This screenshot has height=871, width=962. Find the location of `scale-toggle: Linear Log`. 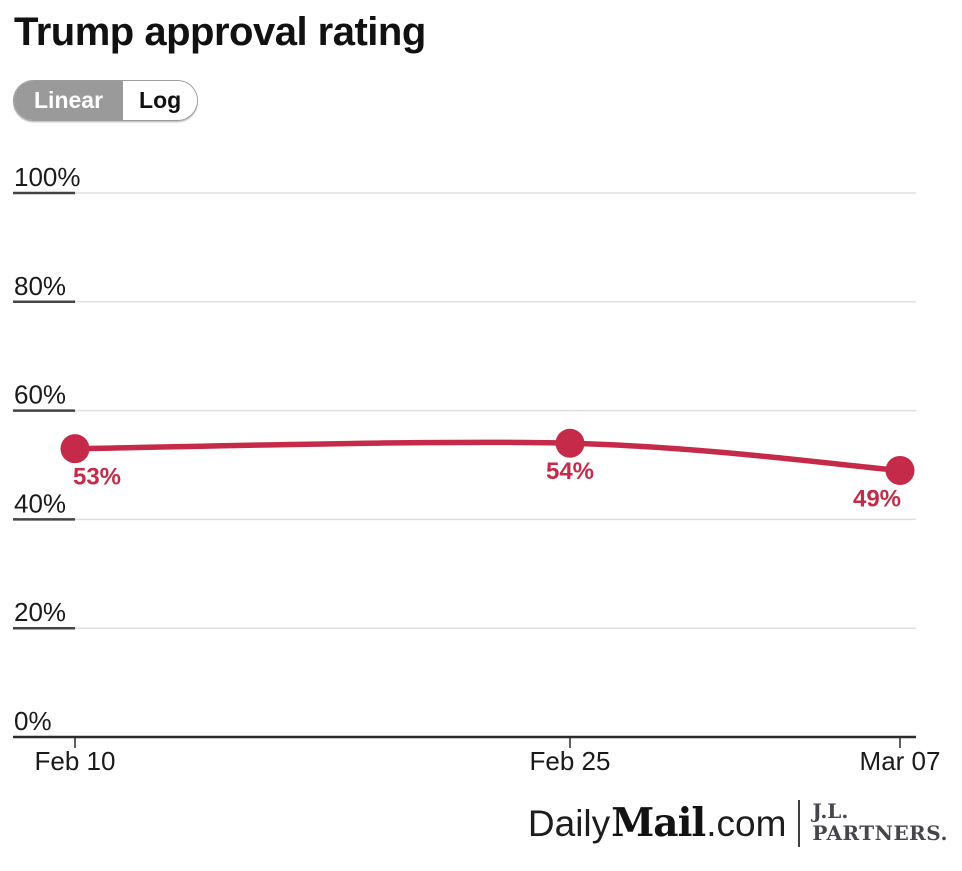

scale-toggle: Linear Log is located at coordinates (106, 100).